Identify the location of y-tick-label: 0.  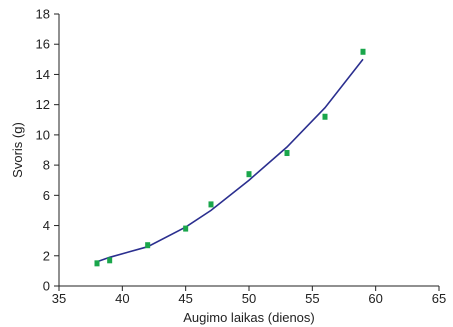
(46, 286).